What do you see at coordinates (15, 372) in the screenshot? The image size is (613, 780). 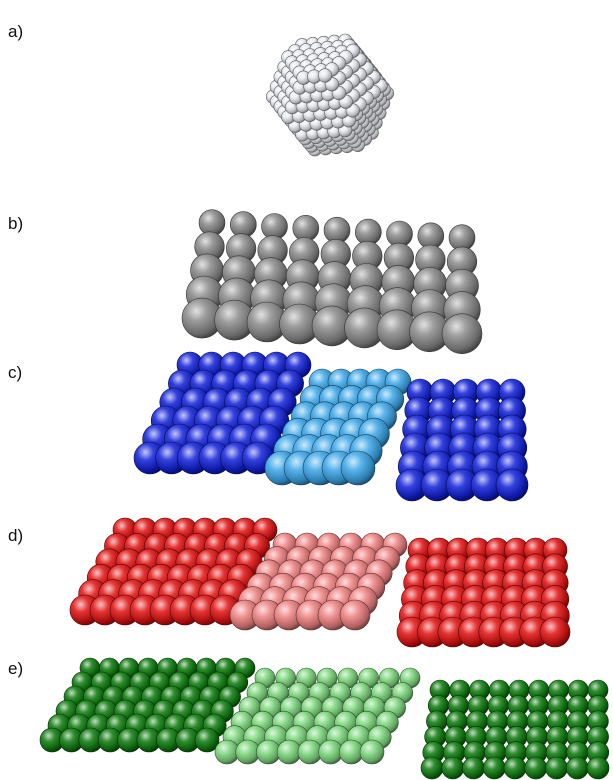 I see `panel-label-c: c)` at bounding box center [15, 372].